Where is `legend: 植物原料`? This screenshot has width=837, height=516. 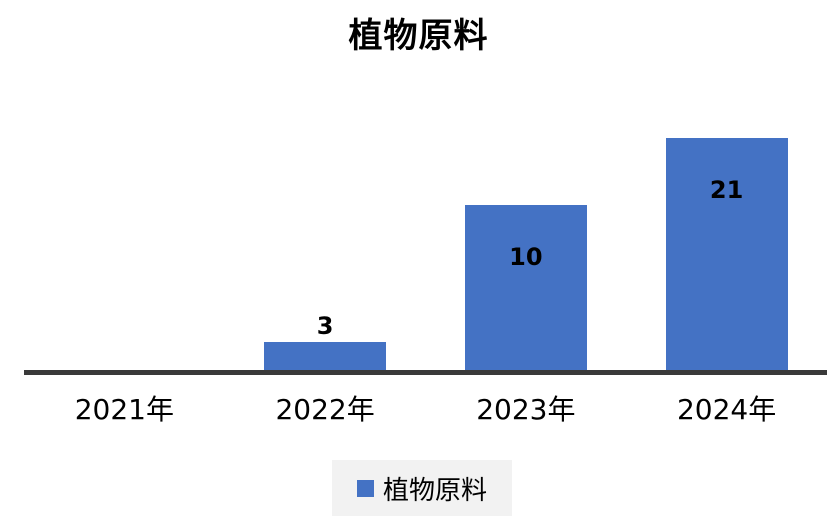 legend: 植物原料 is located at coordinates (422, 488).